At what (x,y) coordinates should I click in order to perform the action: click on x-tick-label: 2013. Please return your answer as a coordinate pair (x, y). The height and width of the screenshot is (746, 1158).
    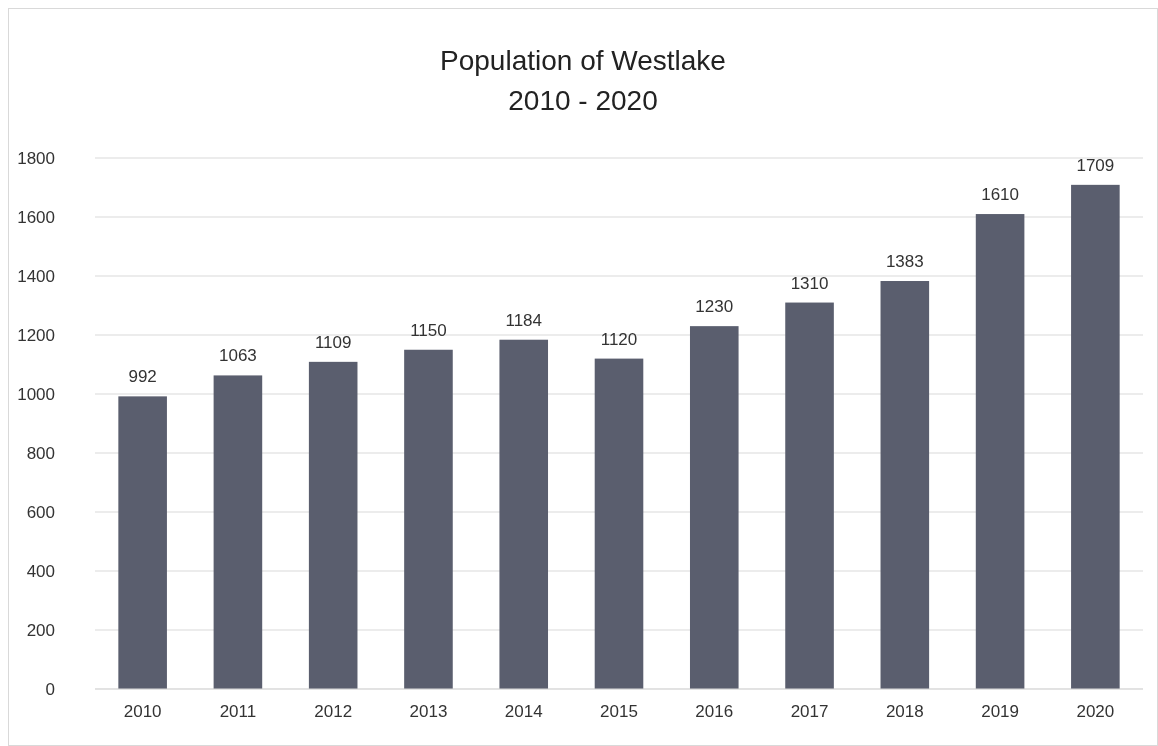
    Looking at the image, I should click on (428, 711).